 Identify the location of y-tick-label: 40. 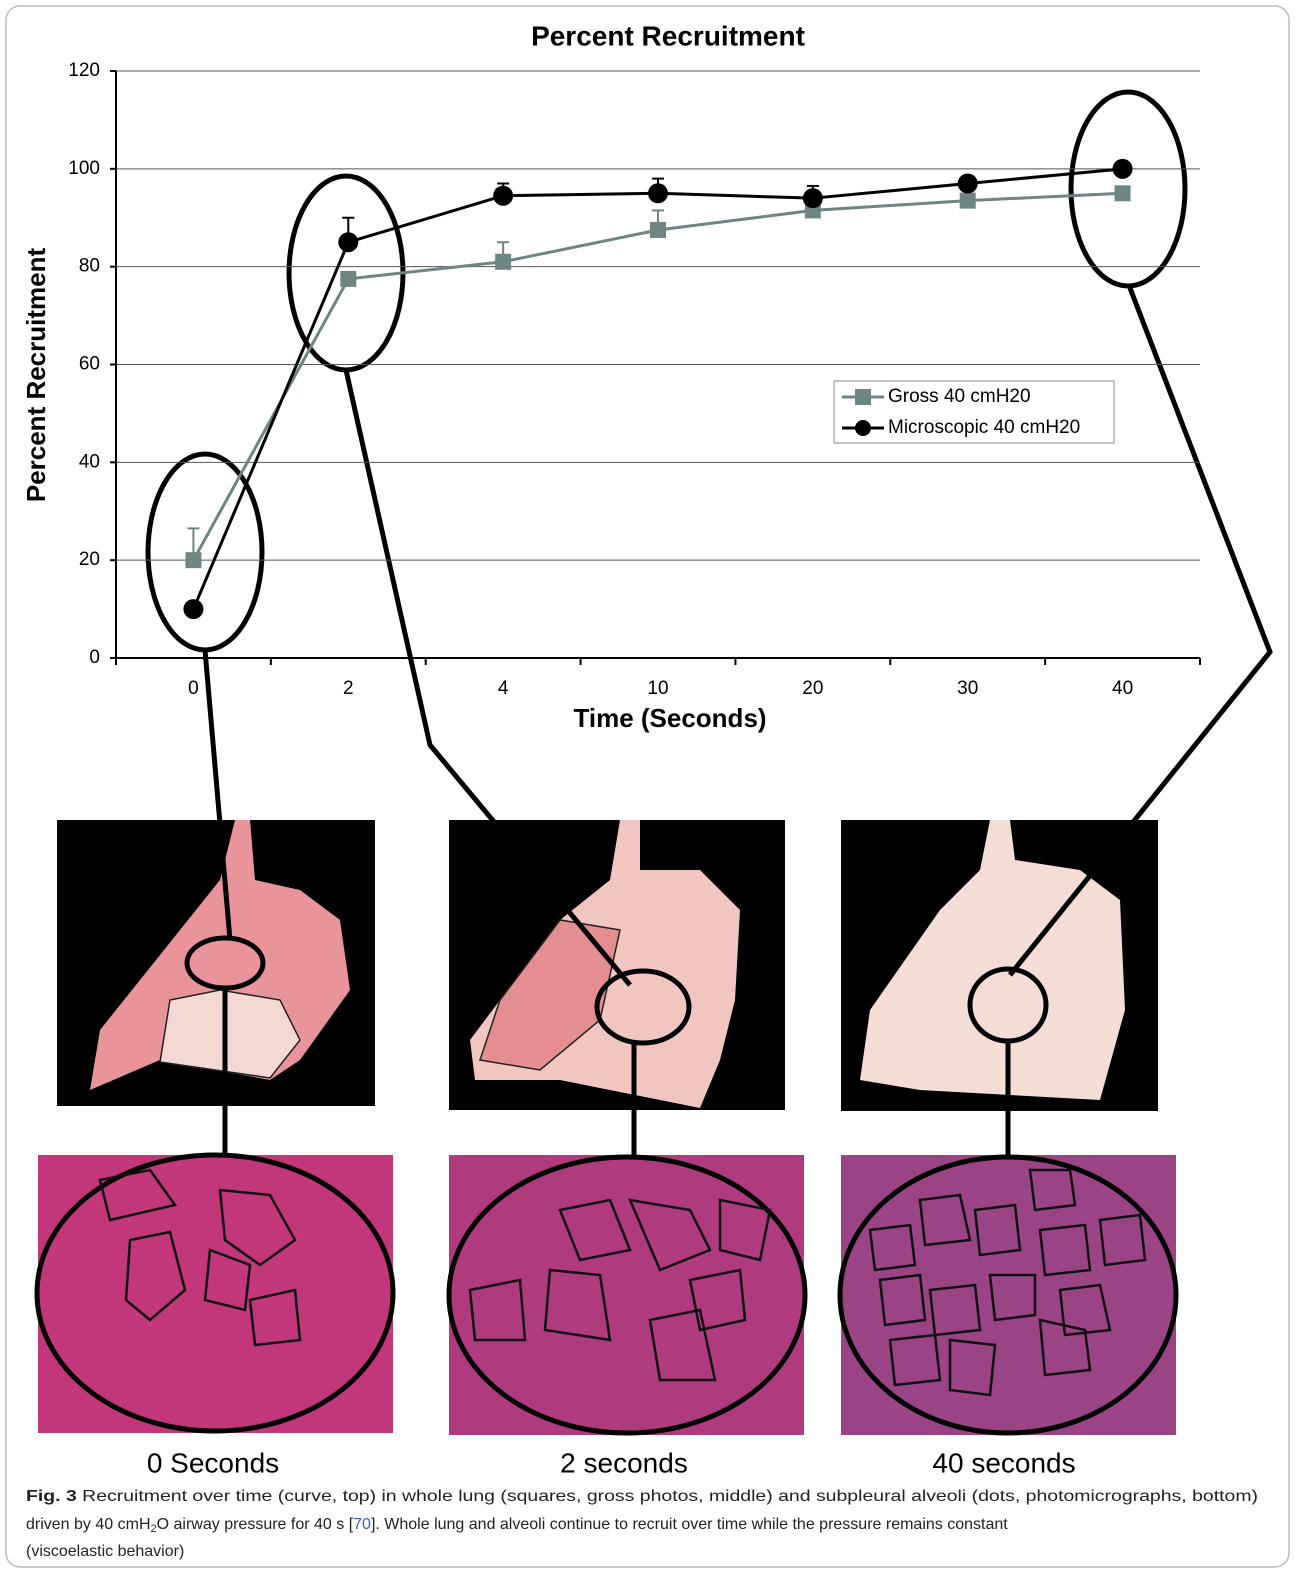
(89, 461).